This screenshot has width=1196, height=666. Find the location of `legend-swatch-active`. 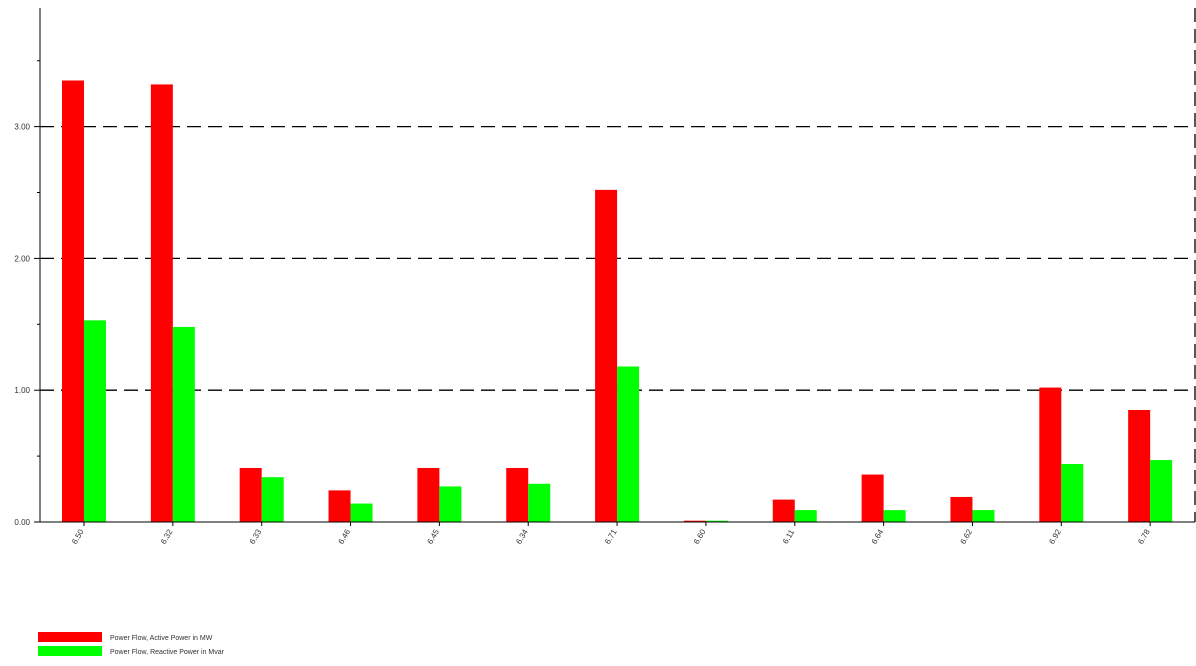

legend-swatch-active is located at coordinates (70, 637).